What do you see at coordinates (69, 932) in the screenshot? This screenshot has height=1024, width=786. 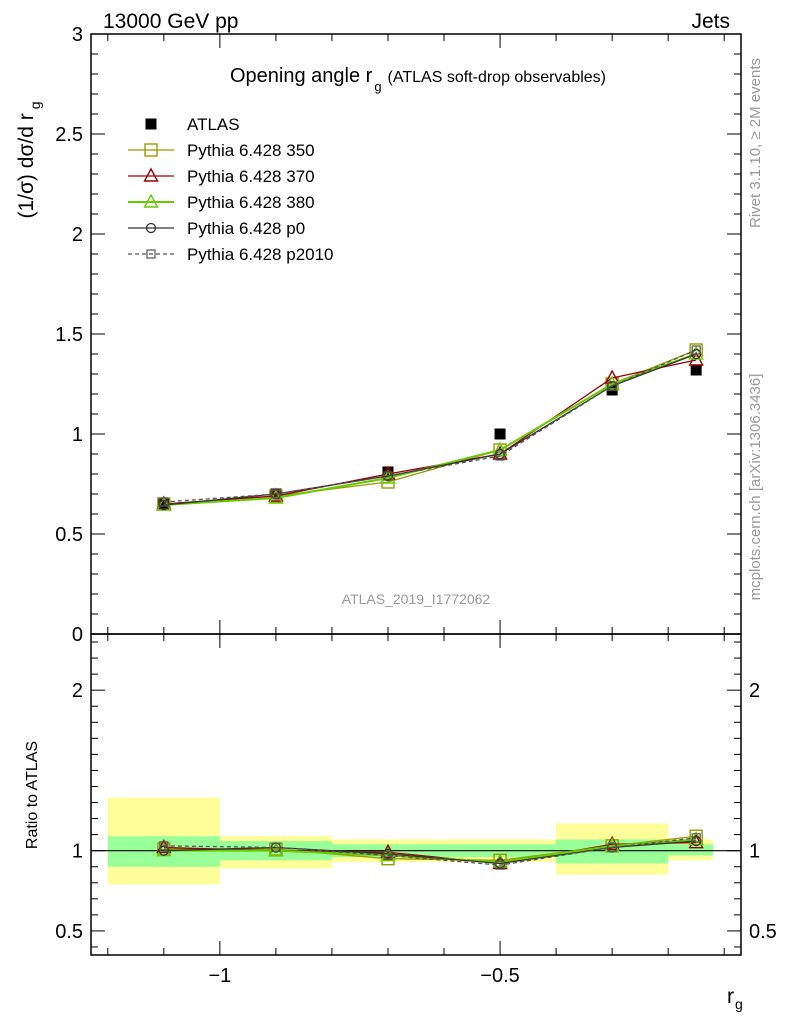 I see `ratio-ytick-label: 0.5` at bounding box center [69, 932].